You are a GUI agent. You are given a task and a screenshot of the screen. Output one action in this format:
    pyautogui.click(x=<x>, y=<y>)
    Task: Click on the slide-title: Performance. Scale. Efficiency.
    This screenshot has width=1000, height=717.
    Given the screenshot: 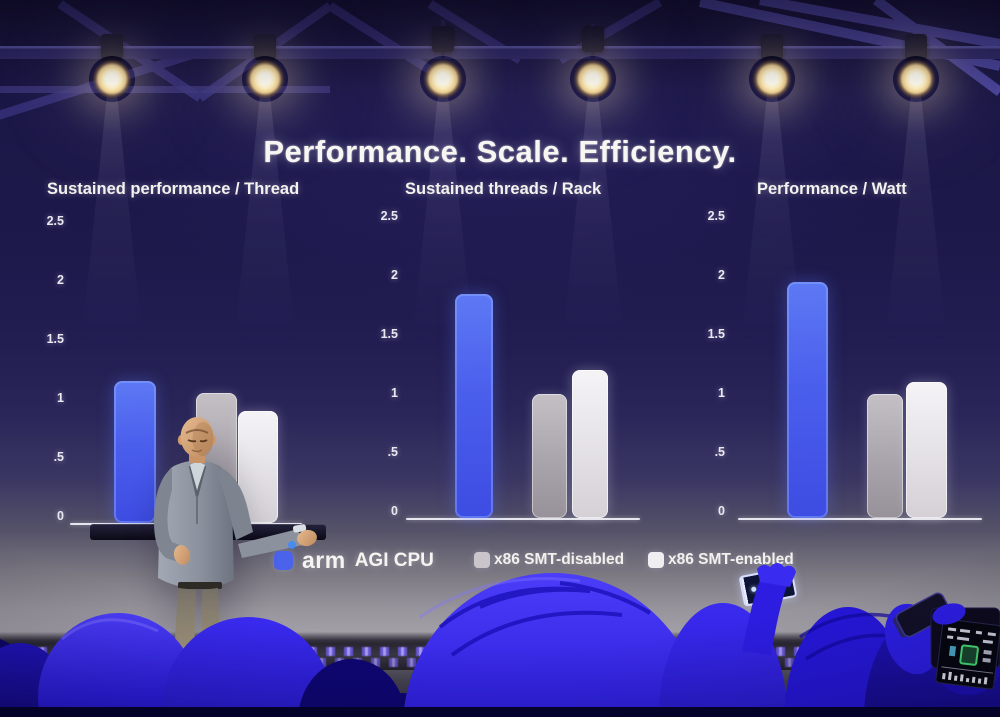 What is the action you would take?
    pyautogui.click(x=500, y=151)
    